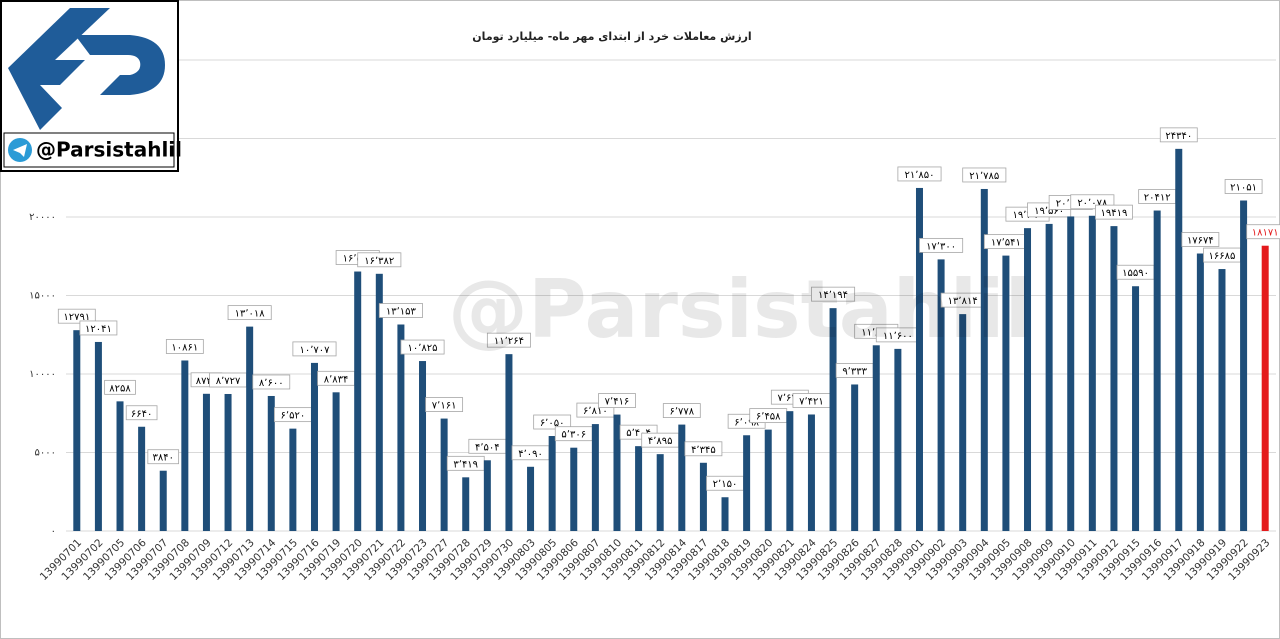 The height and width of the screenshot is (639, 1280). What do you see at coordinates (465, 464) in the screenshot?
I see `value-label: ۳٬۴۱۹` at bounding box center [465, 464].